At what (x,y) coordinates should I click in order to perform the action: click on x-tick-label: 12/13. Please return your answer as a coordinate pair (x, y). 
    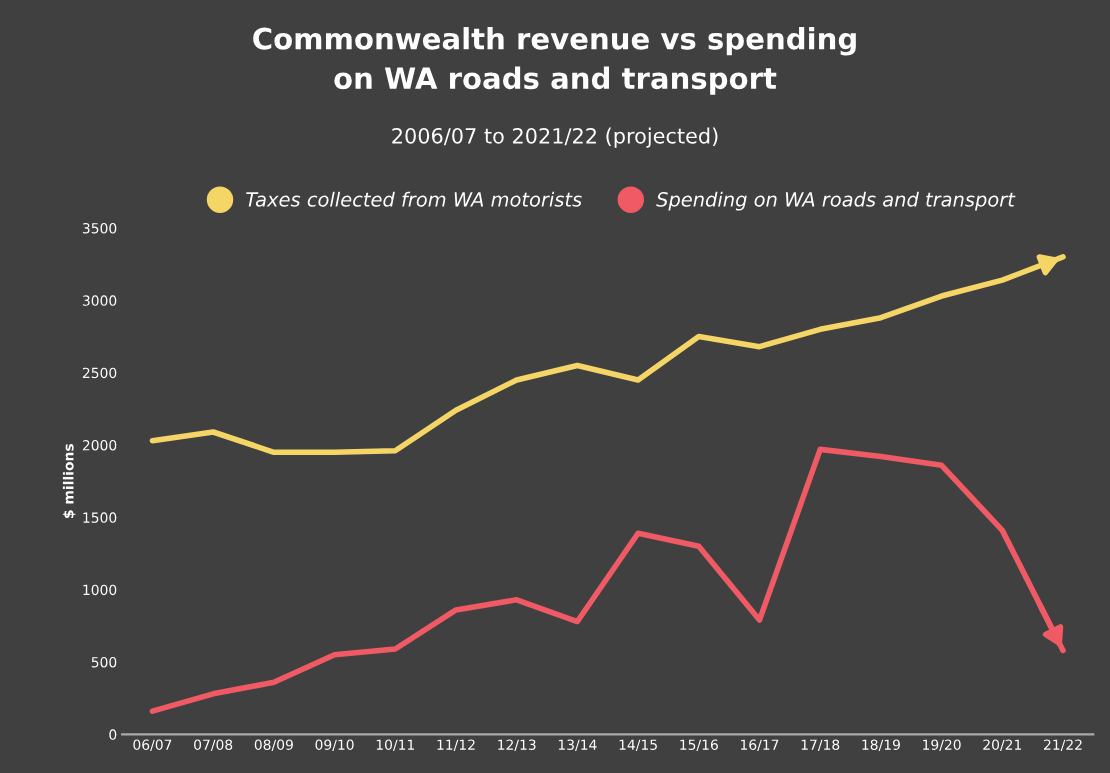
    Looking at the image, I should click on (517, 745).